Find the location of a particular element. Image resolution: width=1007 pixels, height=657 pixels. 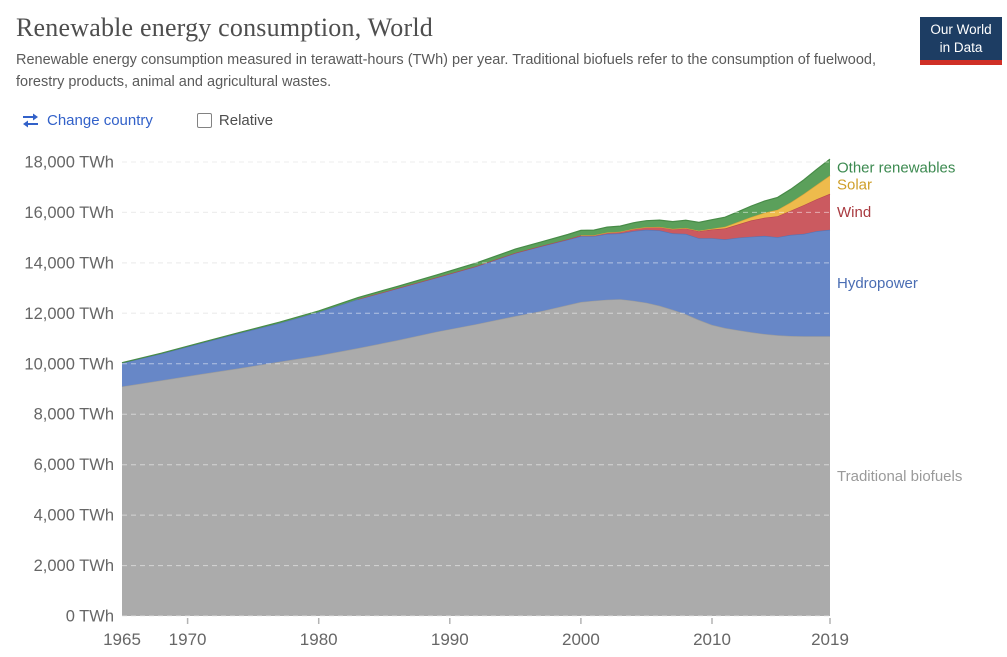

series-label-hydropower: Hydropower is located at coordinates (877, 283).